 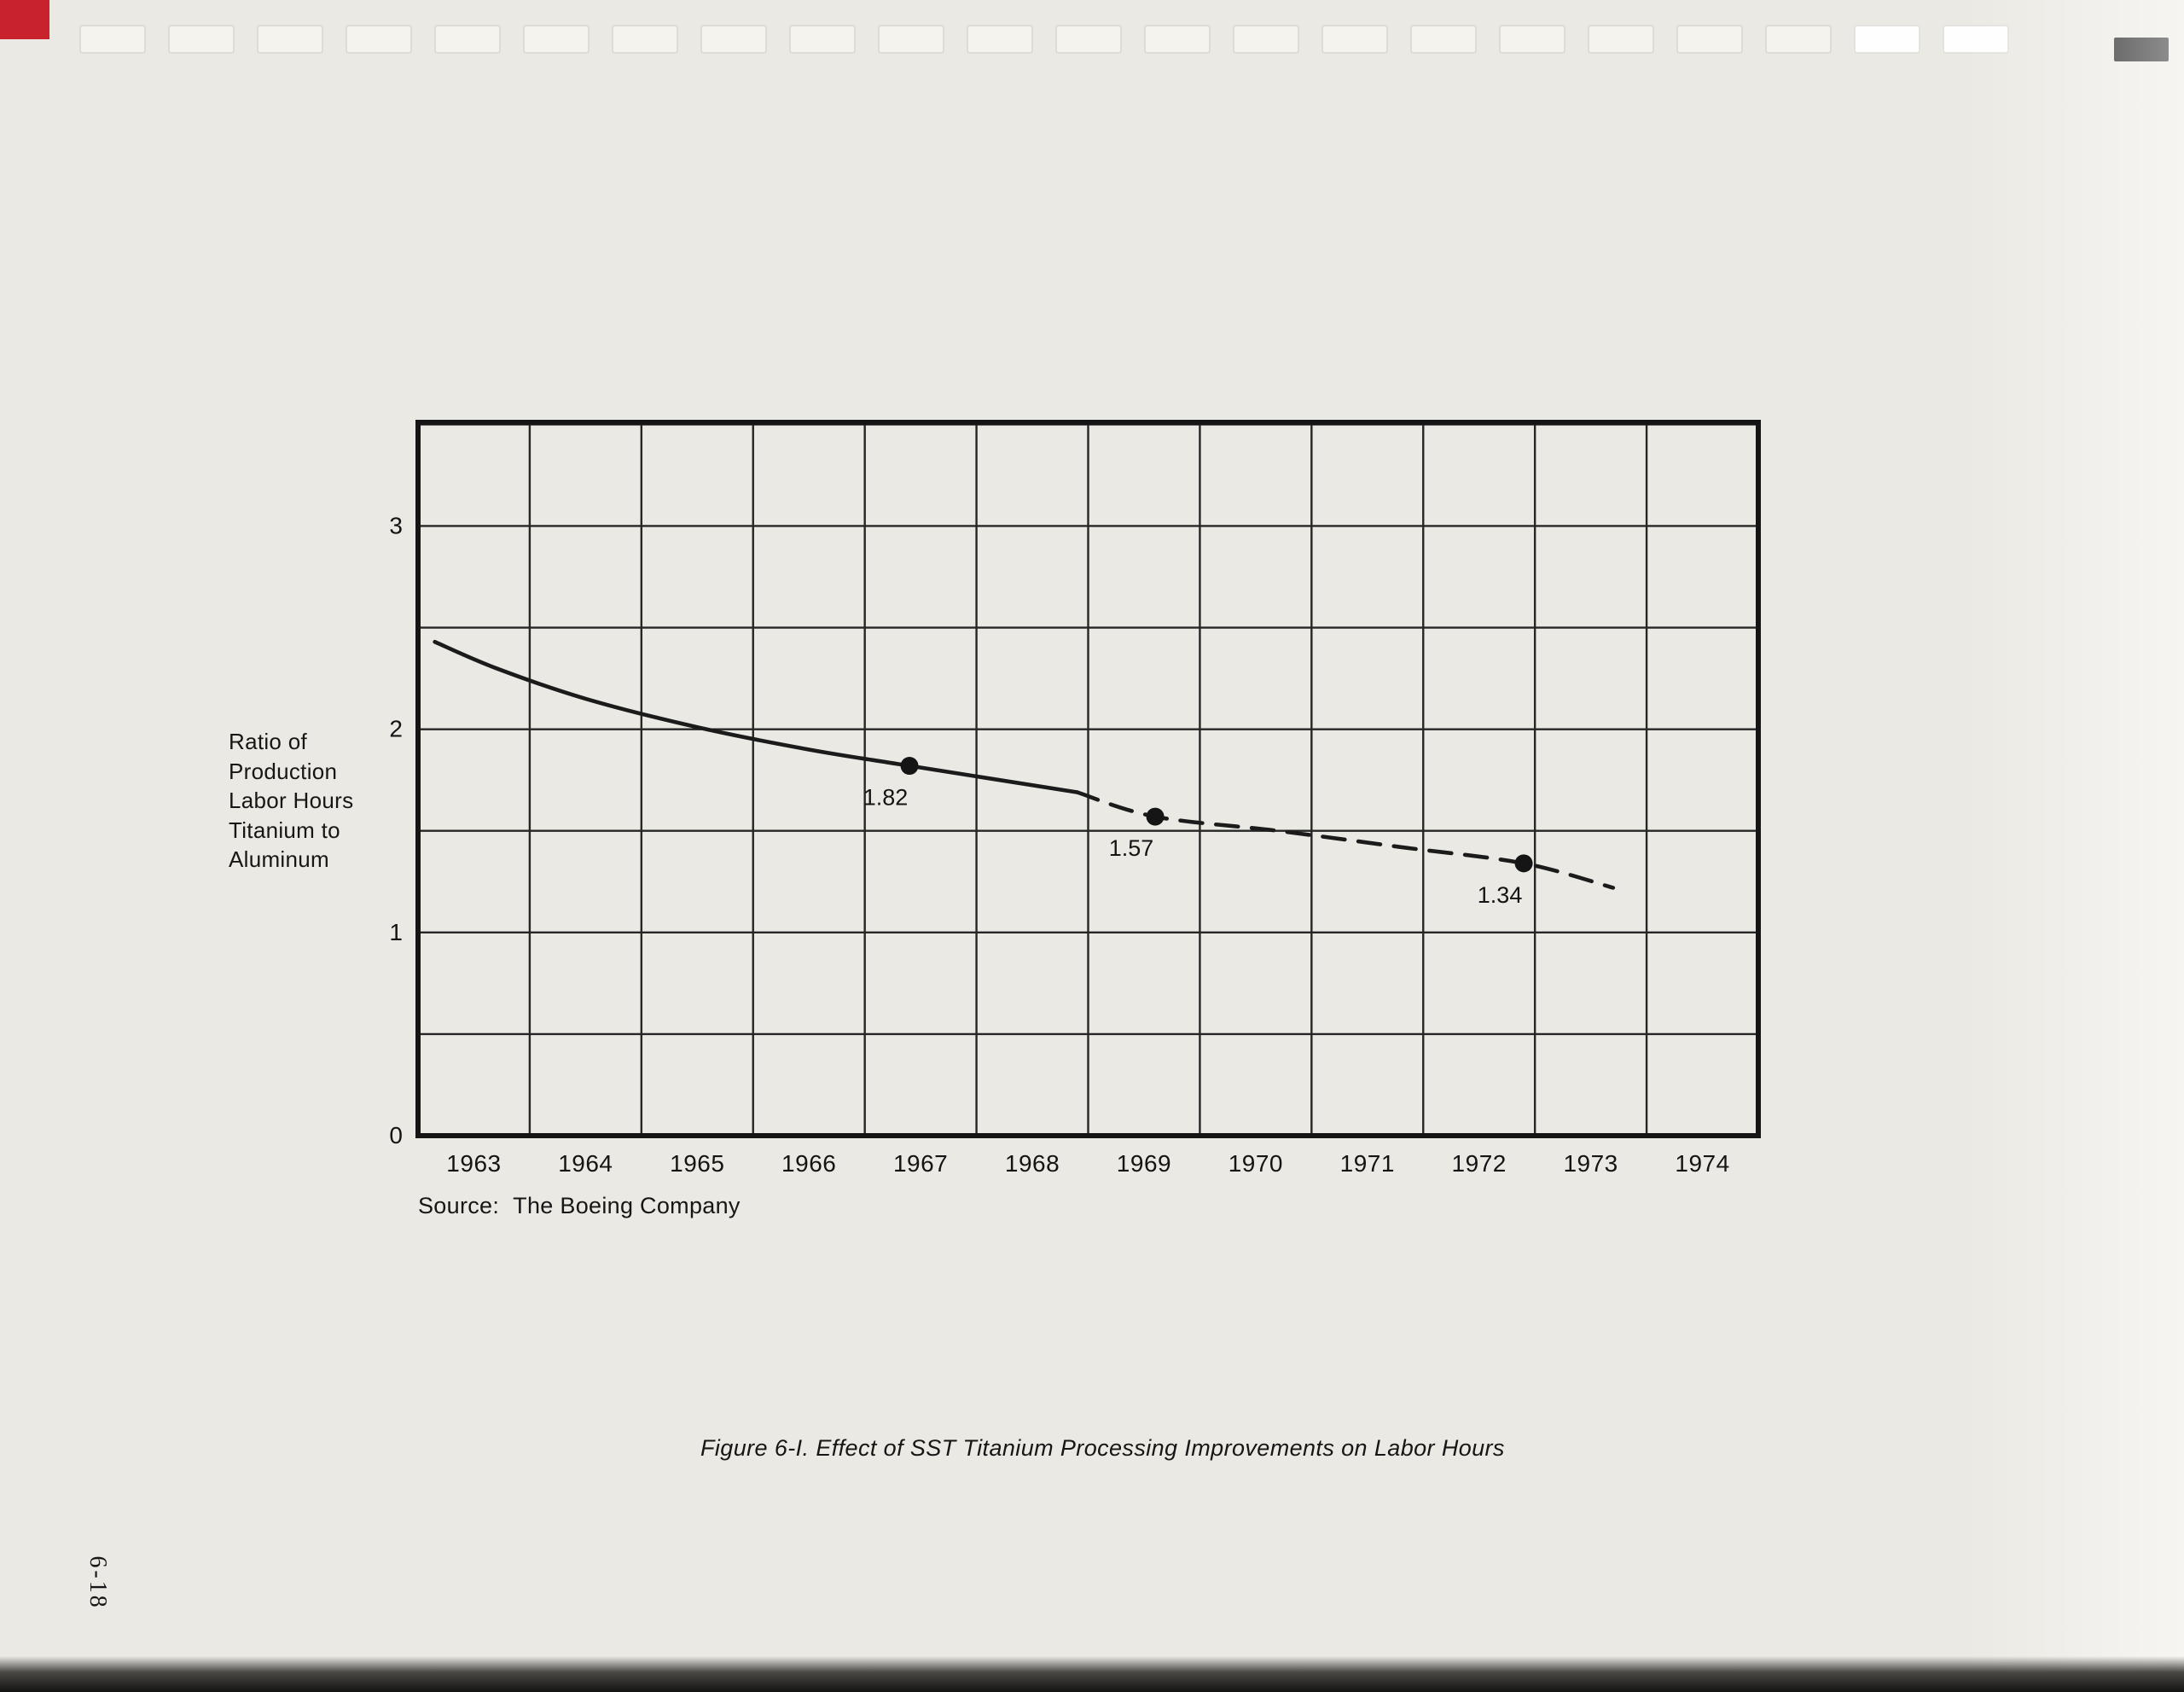 What do you see at coordinates (1345, 840) in the screenshot?
I see `series-projected` at bounding box center [1345, 840].